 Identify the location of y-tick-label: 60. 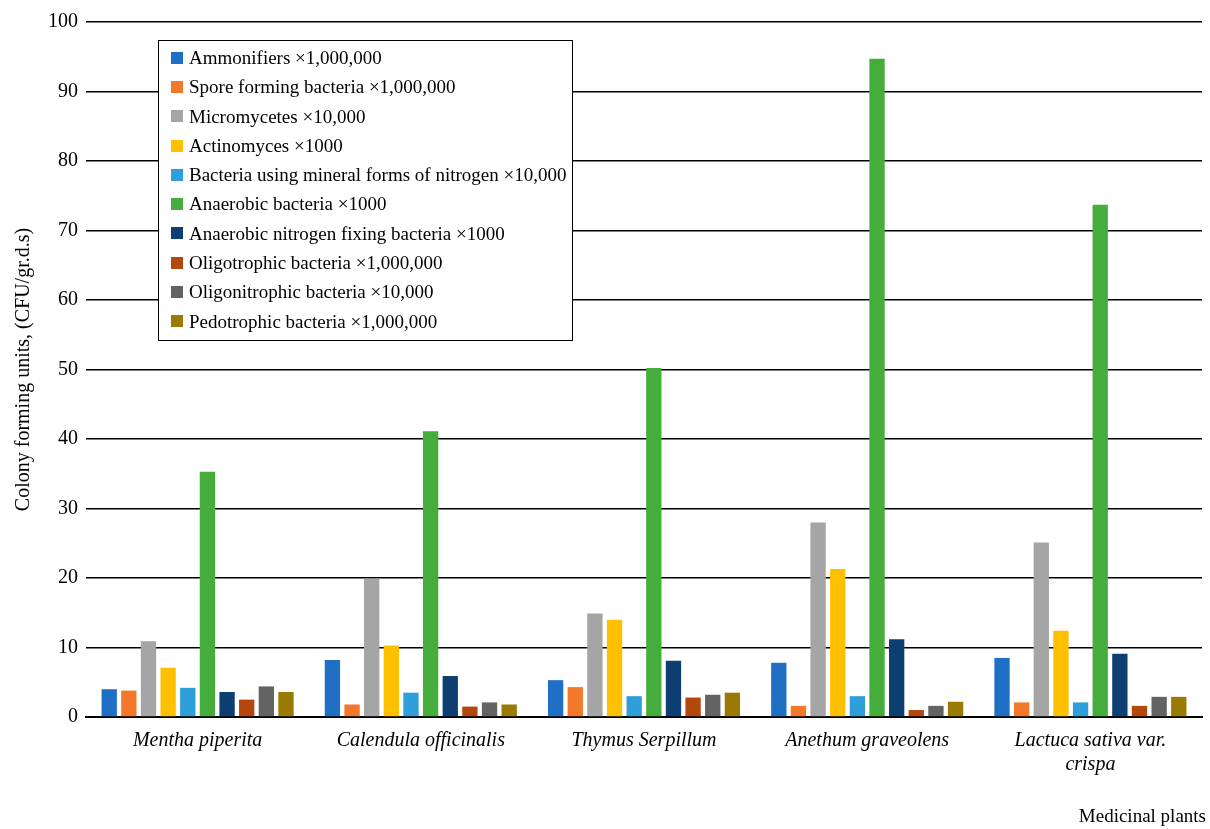
(68, 298).